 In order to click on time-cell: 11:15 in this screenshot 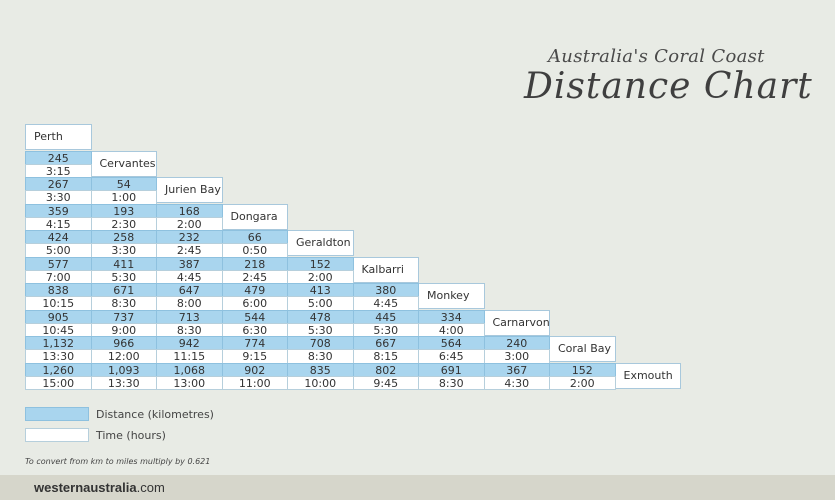, I will do `click(189, 356)`.